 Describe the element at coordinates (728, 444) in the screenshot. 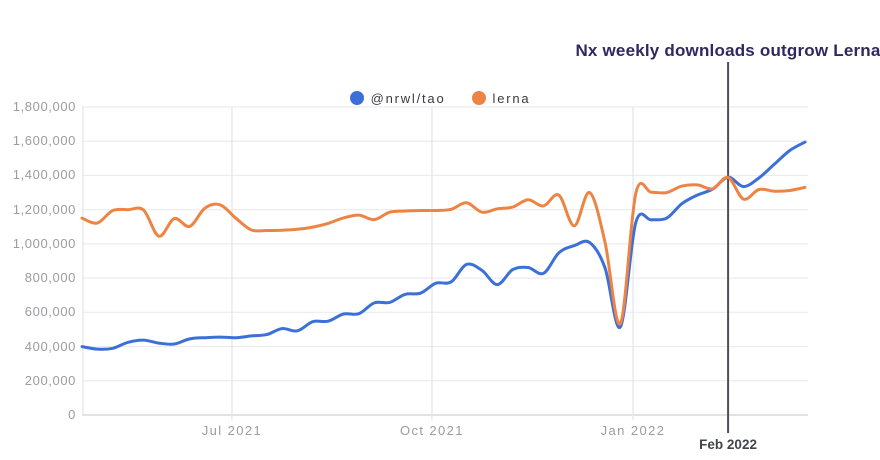

I see `annotation-label: Feb 2022` at that location.